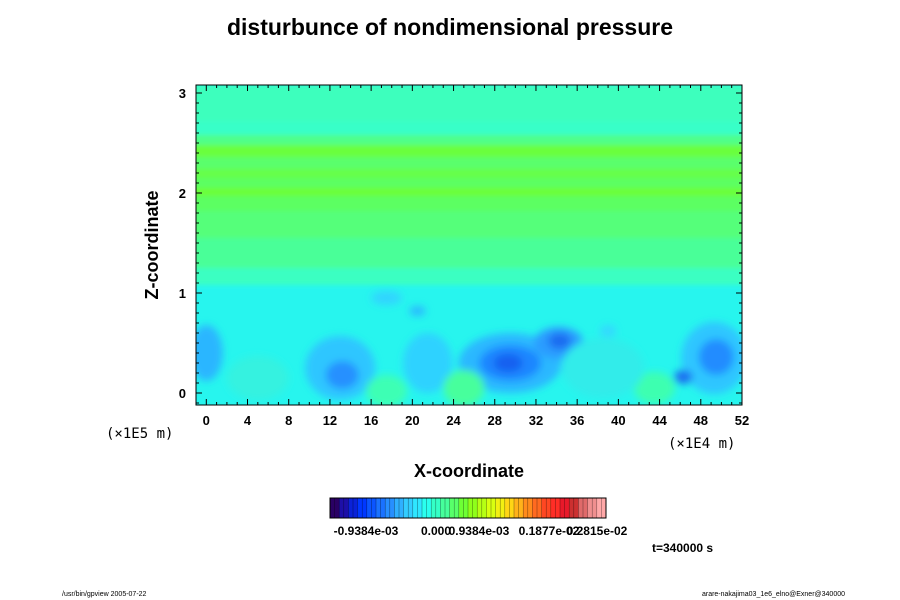 This screenshot has height=600, width=900. What do you see at coordinates (449, 27) in the screenshot?
I see `chart-title: disturbunce of nondimensional pressure` at bounding box center [449, 27].